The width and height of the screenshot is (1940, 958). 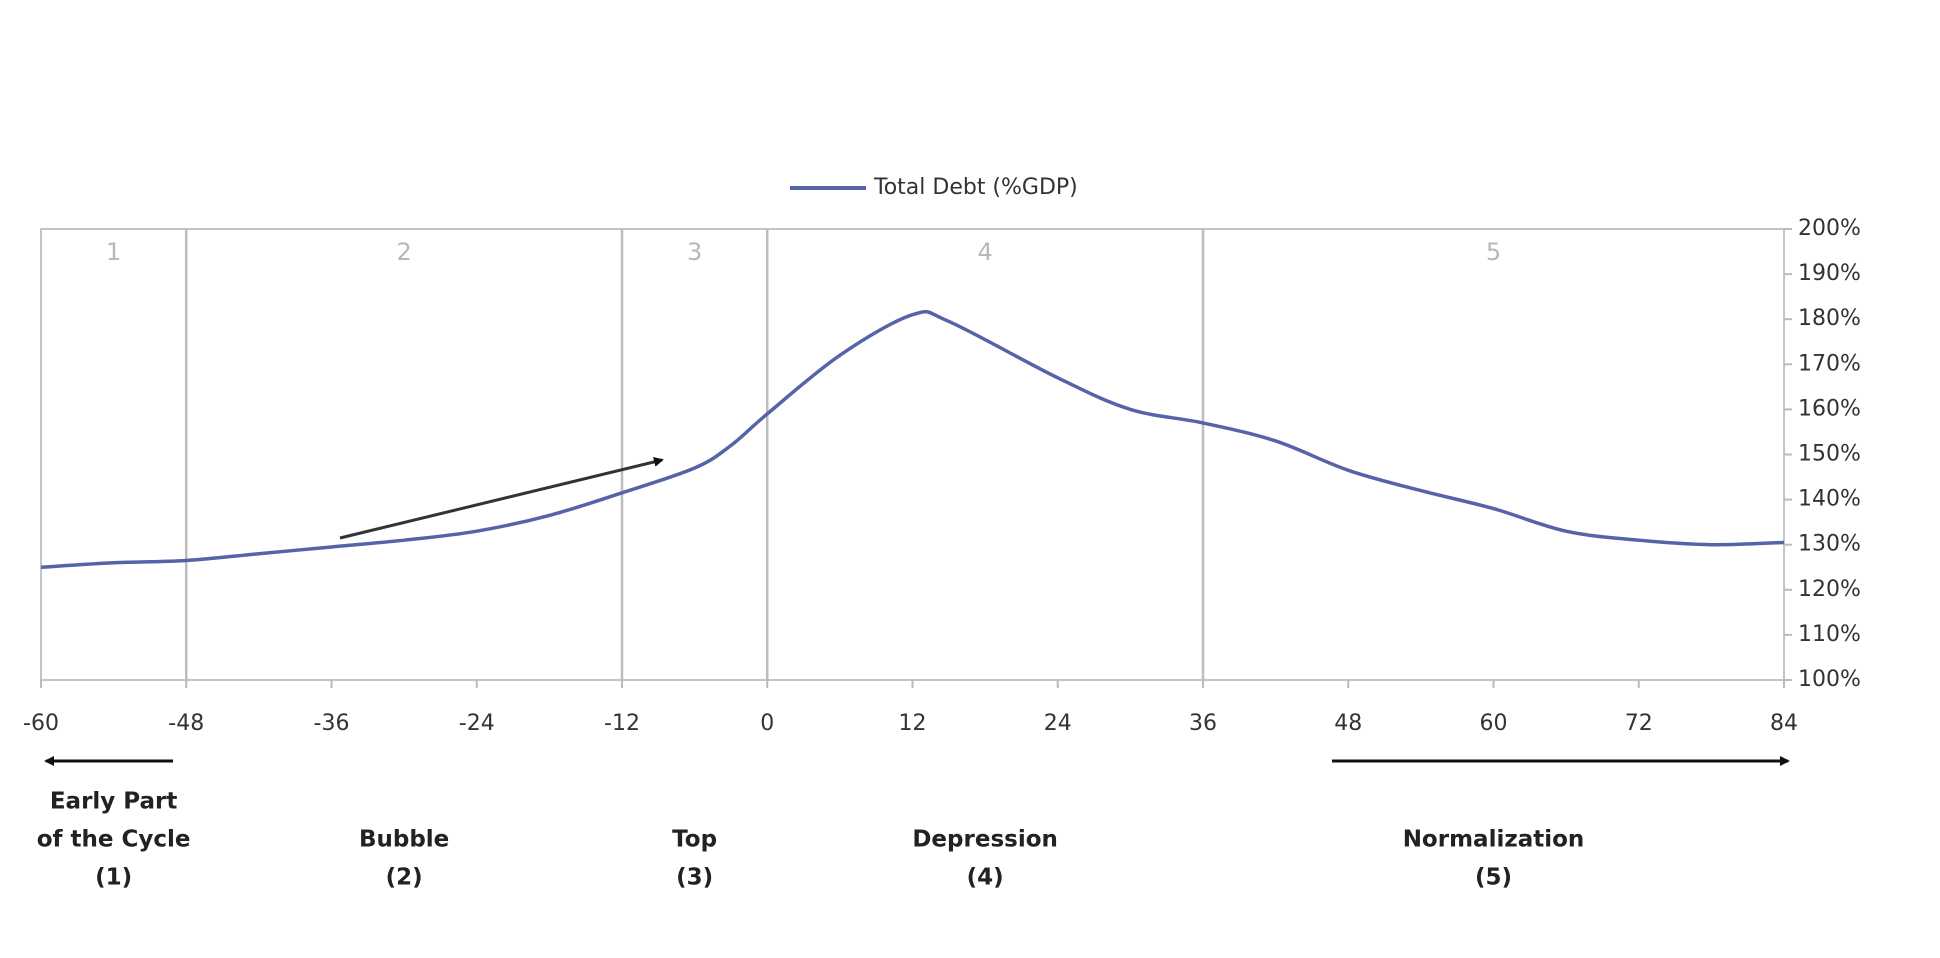 I want to click on y-tick-label: 120%, so click(x=1829, y=589).